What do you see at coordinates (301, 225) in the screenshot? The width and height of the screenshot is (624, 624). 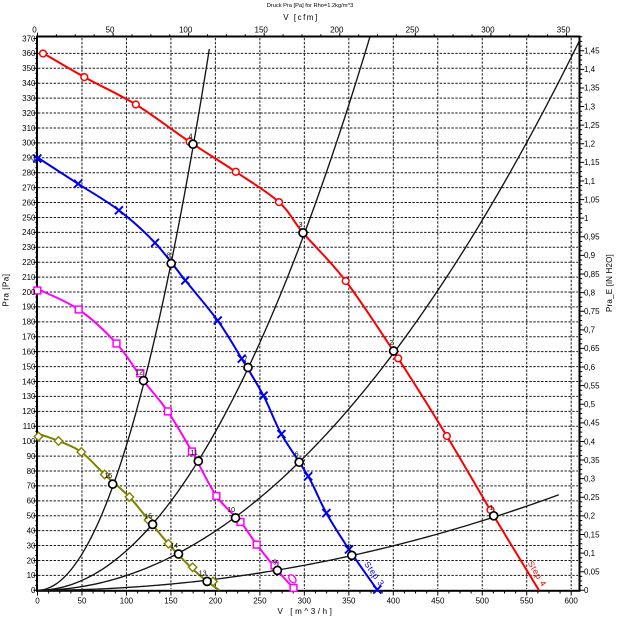 I see `svg-text: 3` at bounding box center [301, 225].